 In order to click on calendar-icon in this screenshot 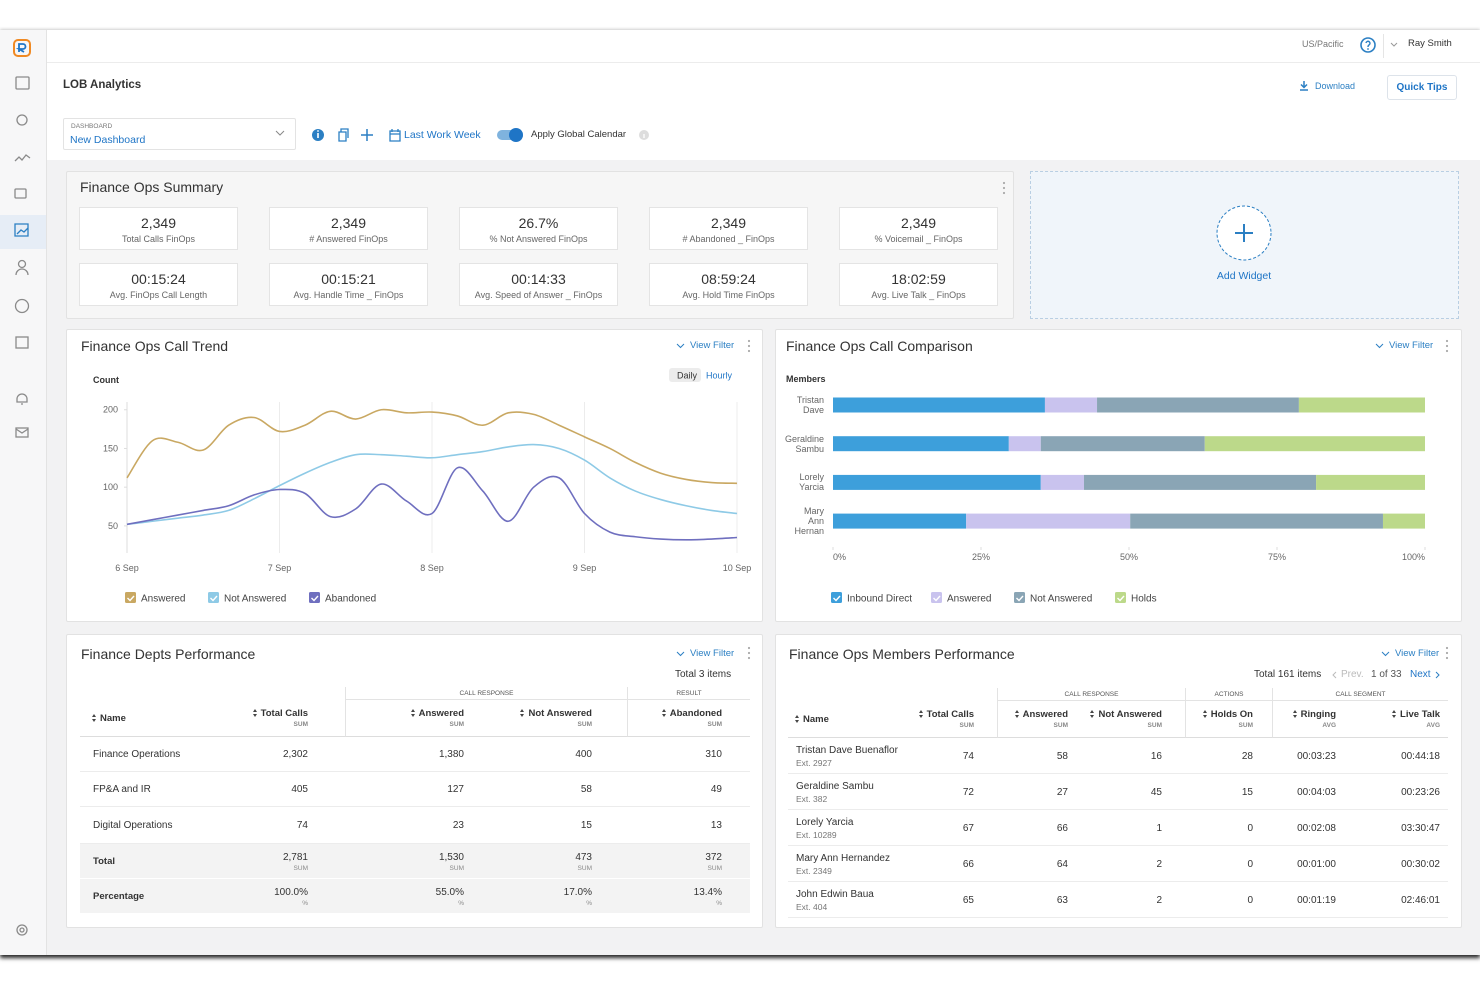, I will do `click(395, 135)`.